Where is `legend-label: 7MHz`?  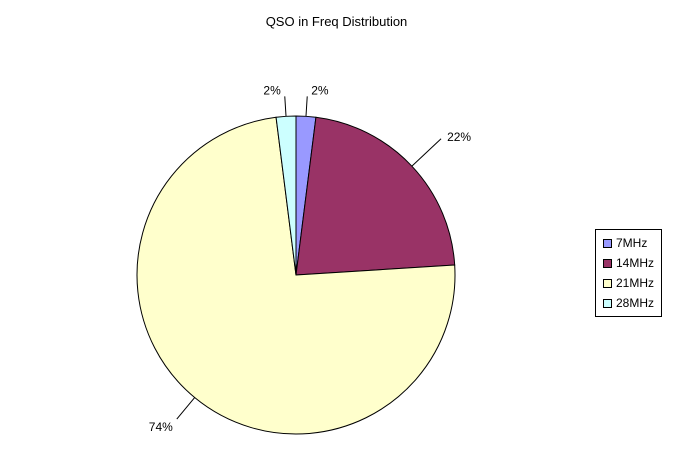 legend-label: 7MHz is located at coordinates (632, 243).